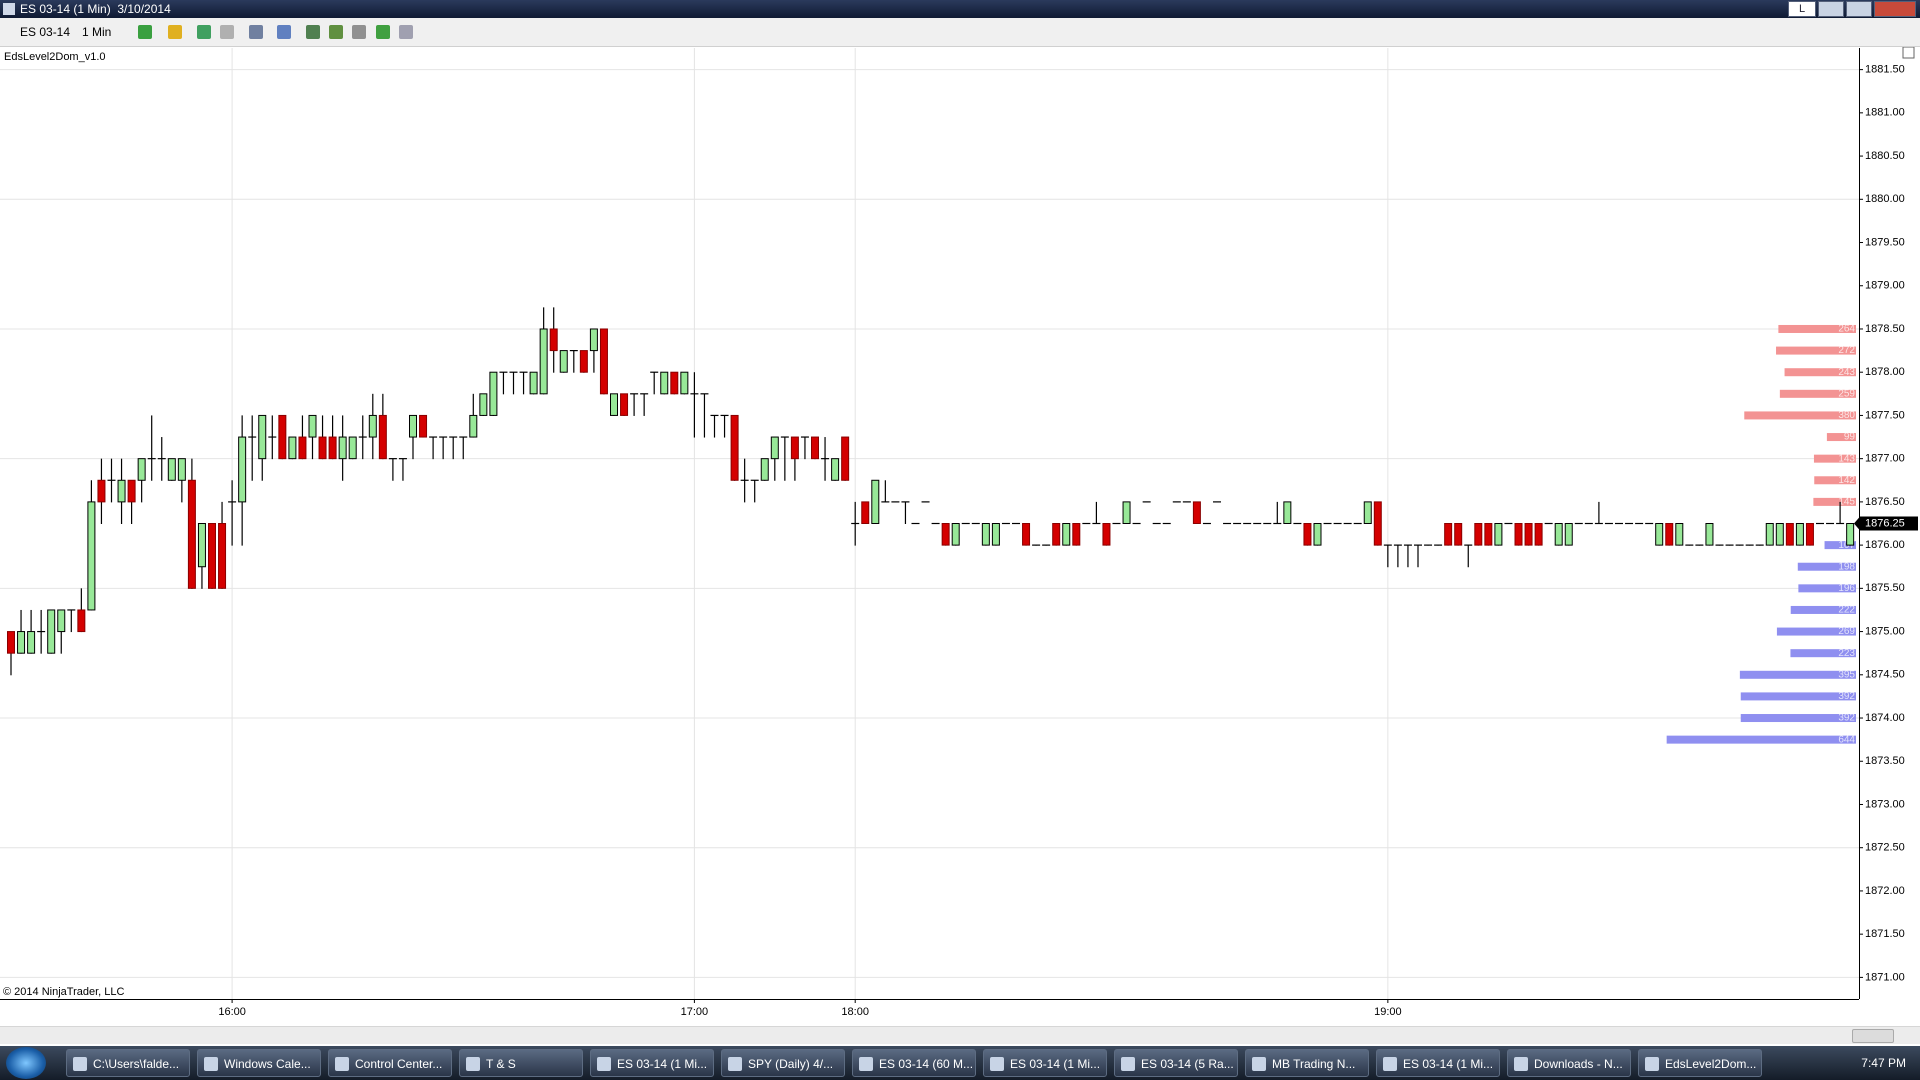 This screenshot has width=1920, height=1080. Describe the element at coordinates (1885, 761) in the screenshot. I see `y-tick-label: 1873.50` at that location.